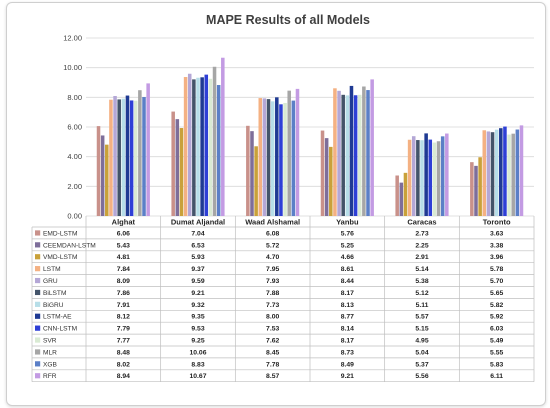  I want to click on category-label: Caracas, so click(421, 222).